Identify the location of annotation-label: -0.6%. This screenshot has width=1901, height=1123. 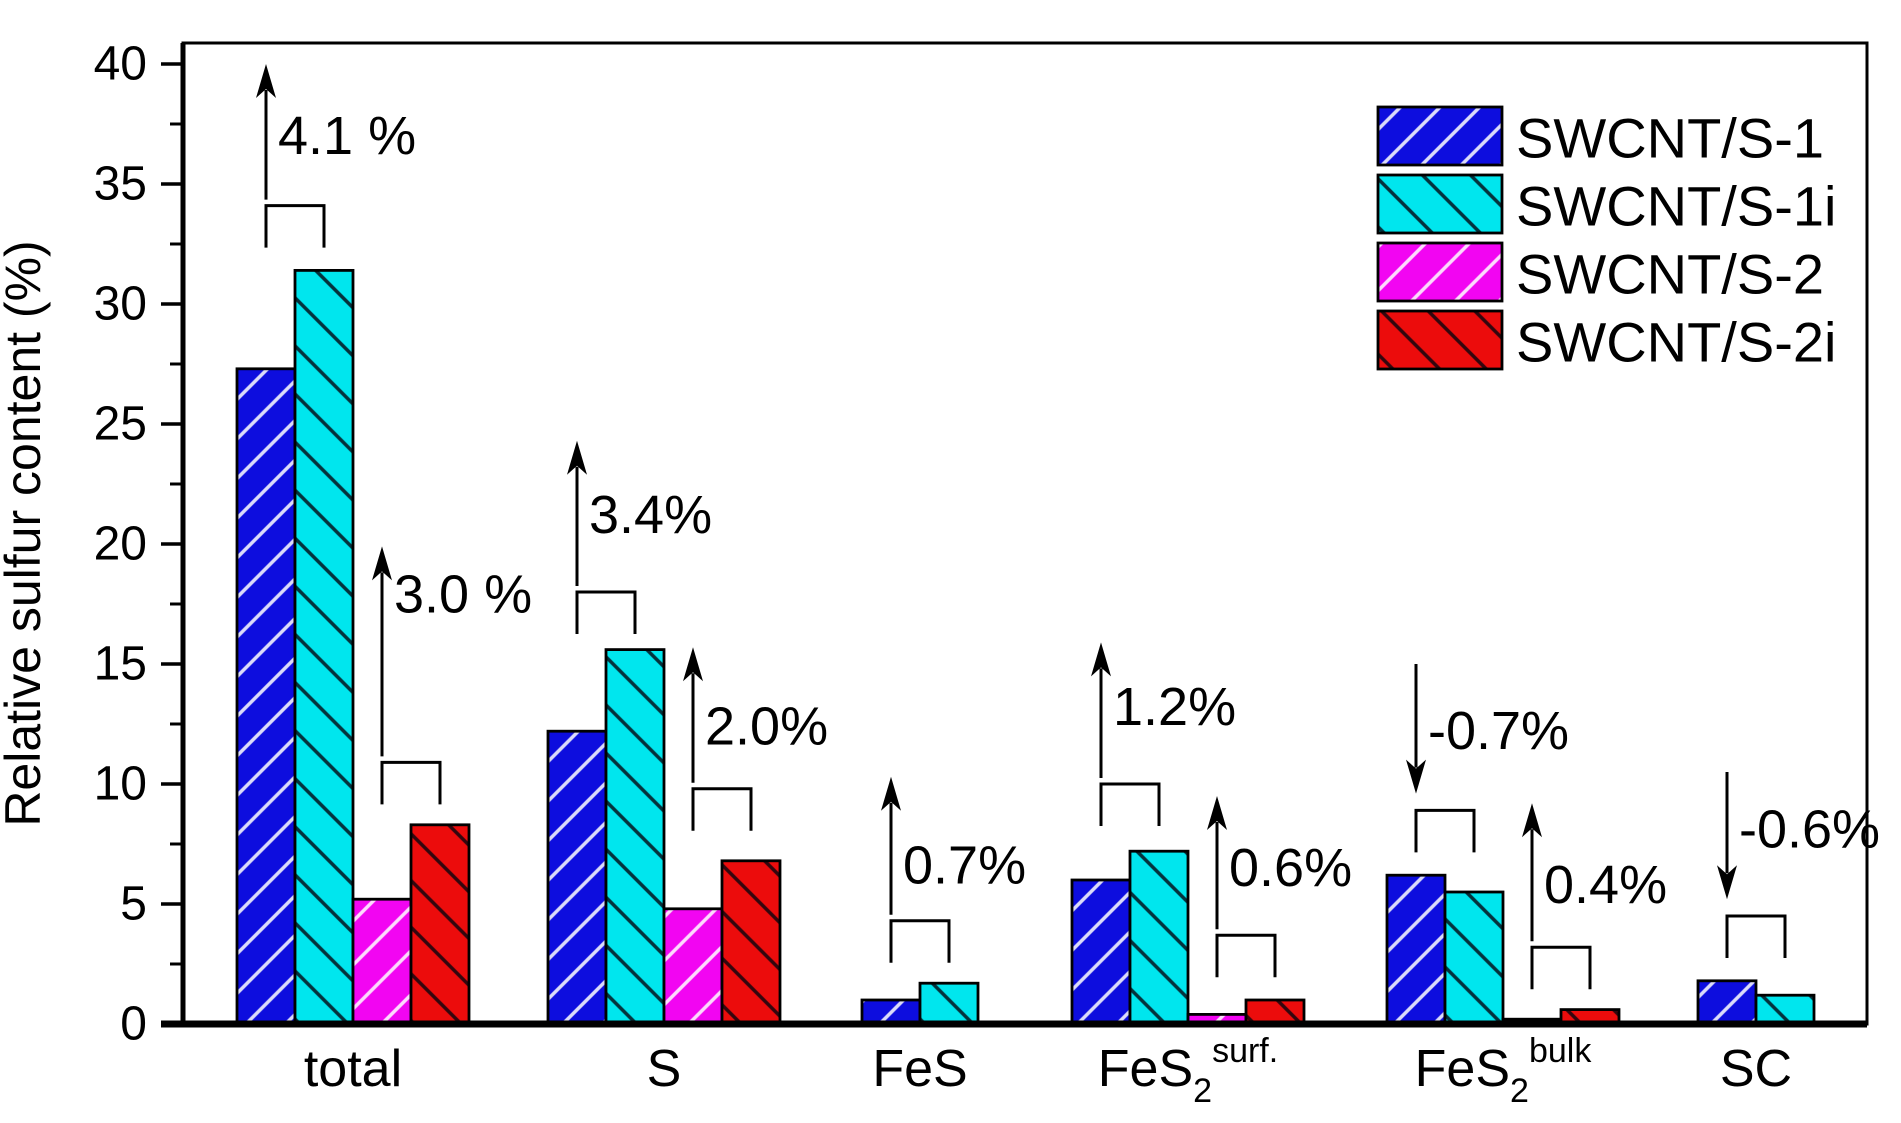
(1809, 830).